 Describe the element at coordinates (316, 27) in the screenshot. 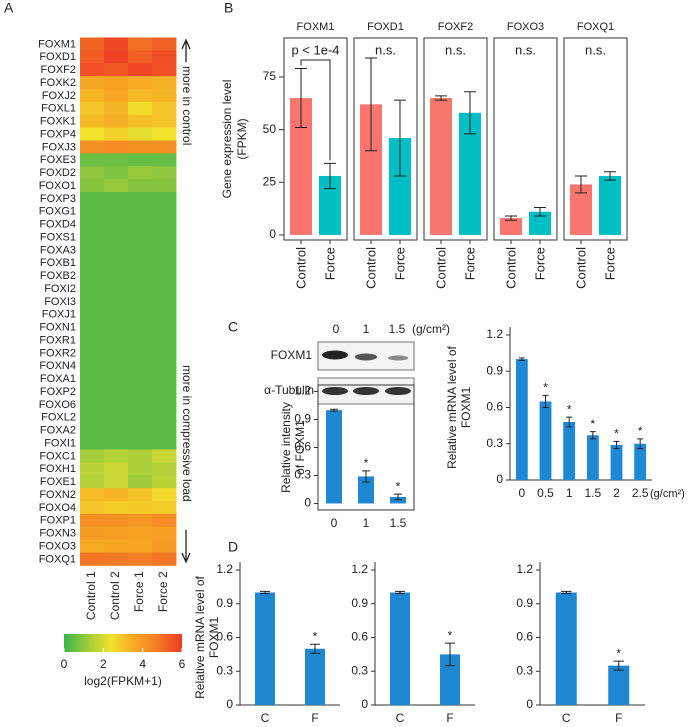

I see `facet-title: FOXM1` at that location.